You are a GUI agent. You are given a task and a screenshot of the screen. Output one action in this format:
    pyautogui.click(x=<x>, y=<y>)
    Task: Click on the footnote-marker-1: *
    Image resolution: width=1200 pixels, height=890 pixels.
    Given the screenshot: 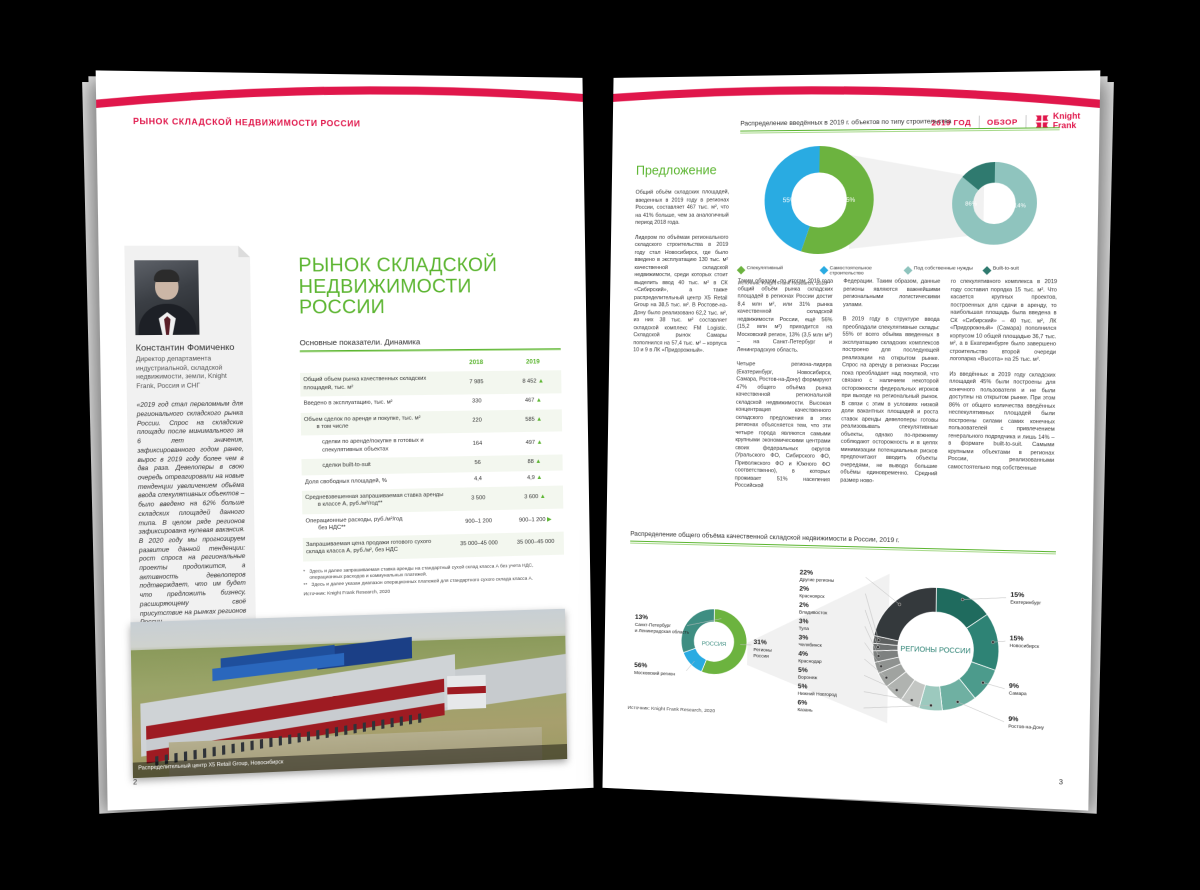 What is the action you would take?
    pyautogui.click(x=304, y=571)
    